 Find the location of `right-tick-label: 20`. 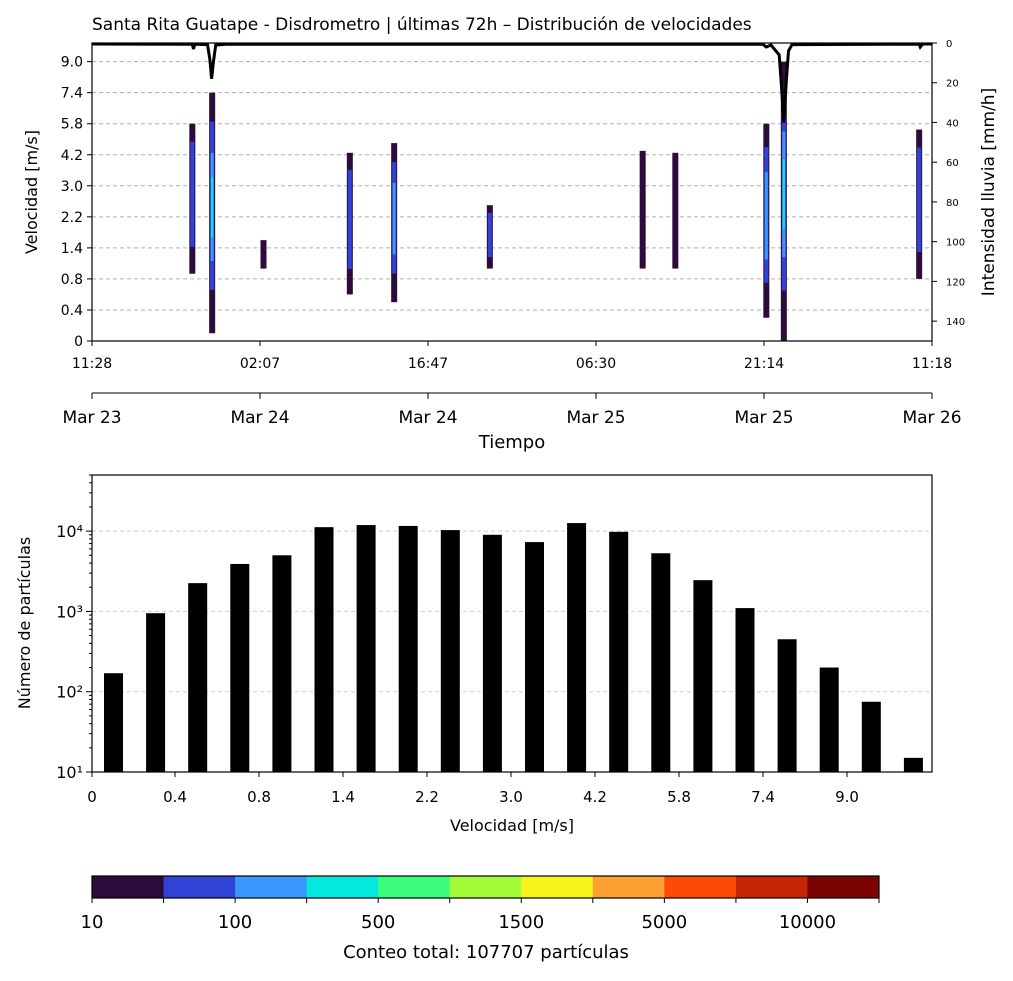

right-tick-label: 20 is located at coordinates (952, 84).